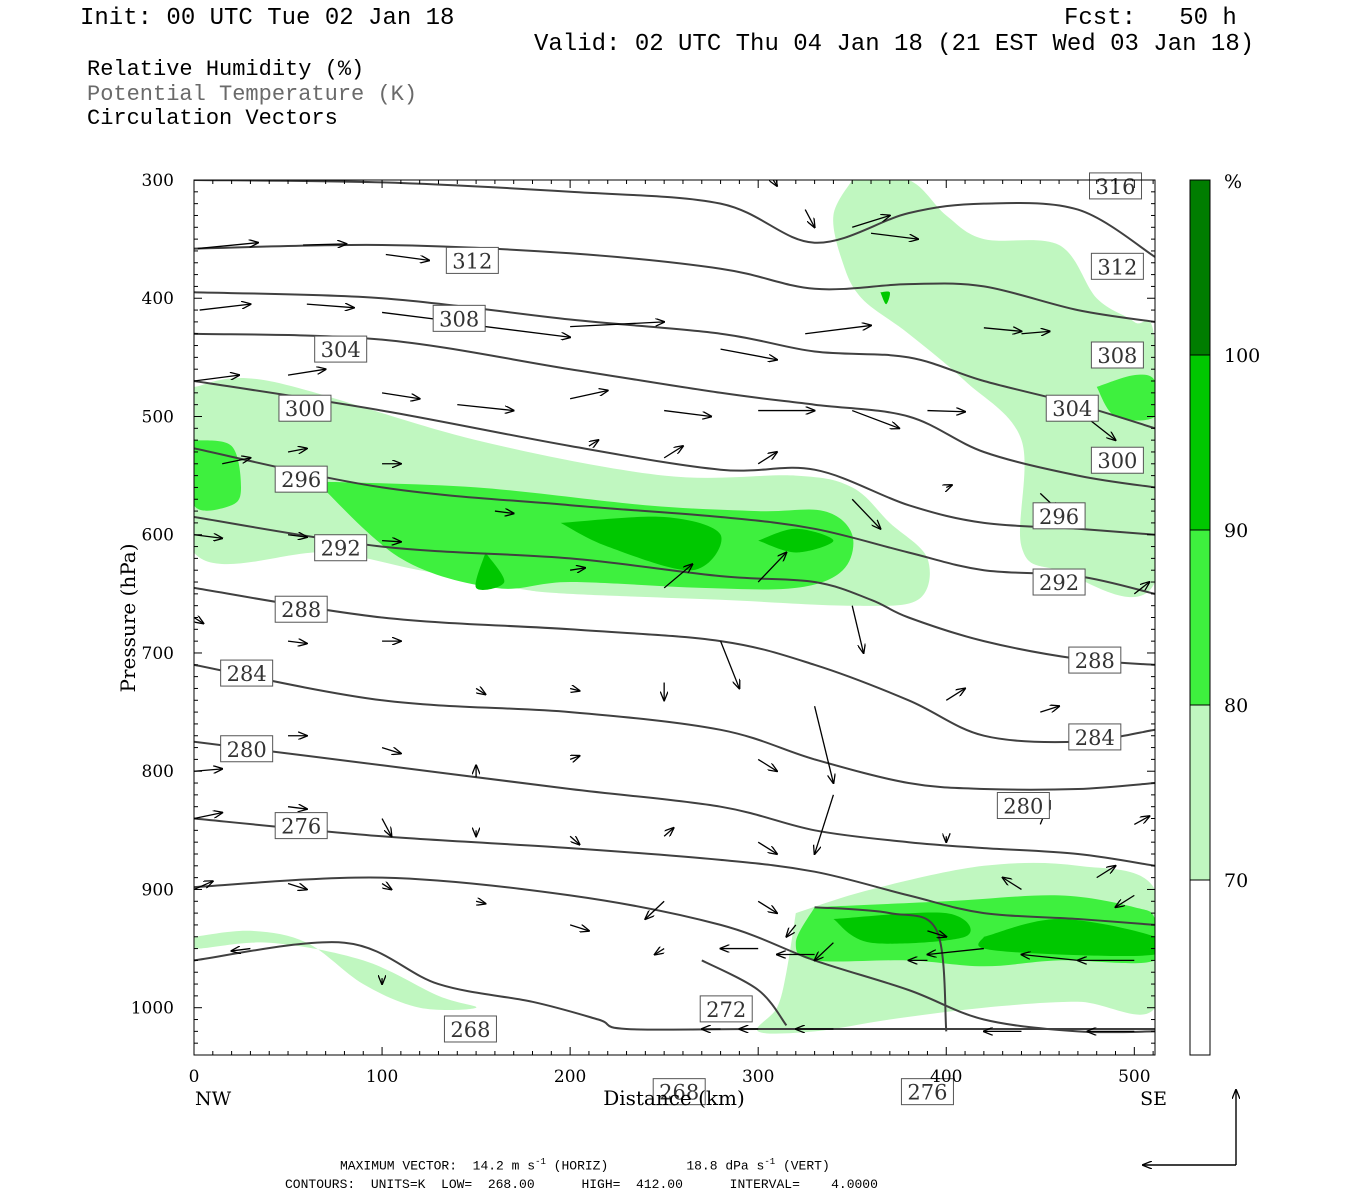  I want to click on x-axis-title: Distance (km), so click(674, 1098).